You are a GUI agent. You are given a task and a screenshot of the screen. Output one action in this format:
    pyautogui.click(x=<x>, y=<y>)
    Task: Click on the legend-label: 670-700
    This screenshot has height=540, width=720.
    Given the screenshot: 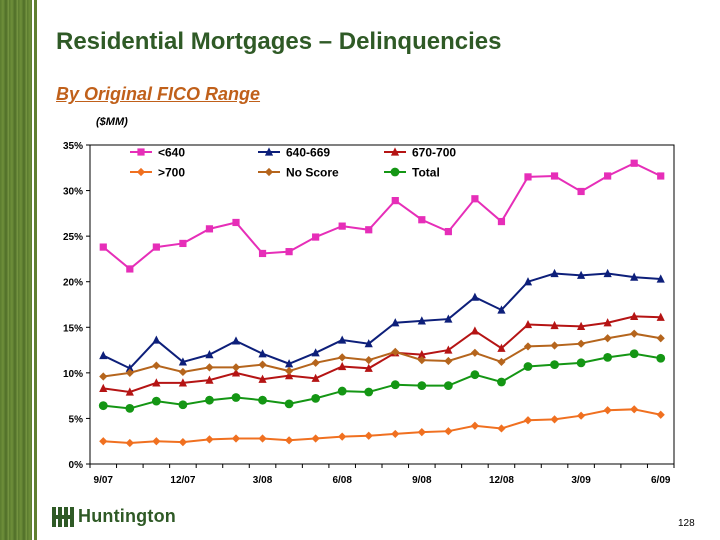 What is the action you would take?
    pyautogui.click(x=434, y=153)
    